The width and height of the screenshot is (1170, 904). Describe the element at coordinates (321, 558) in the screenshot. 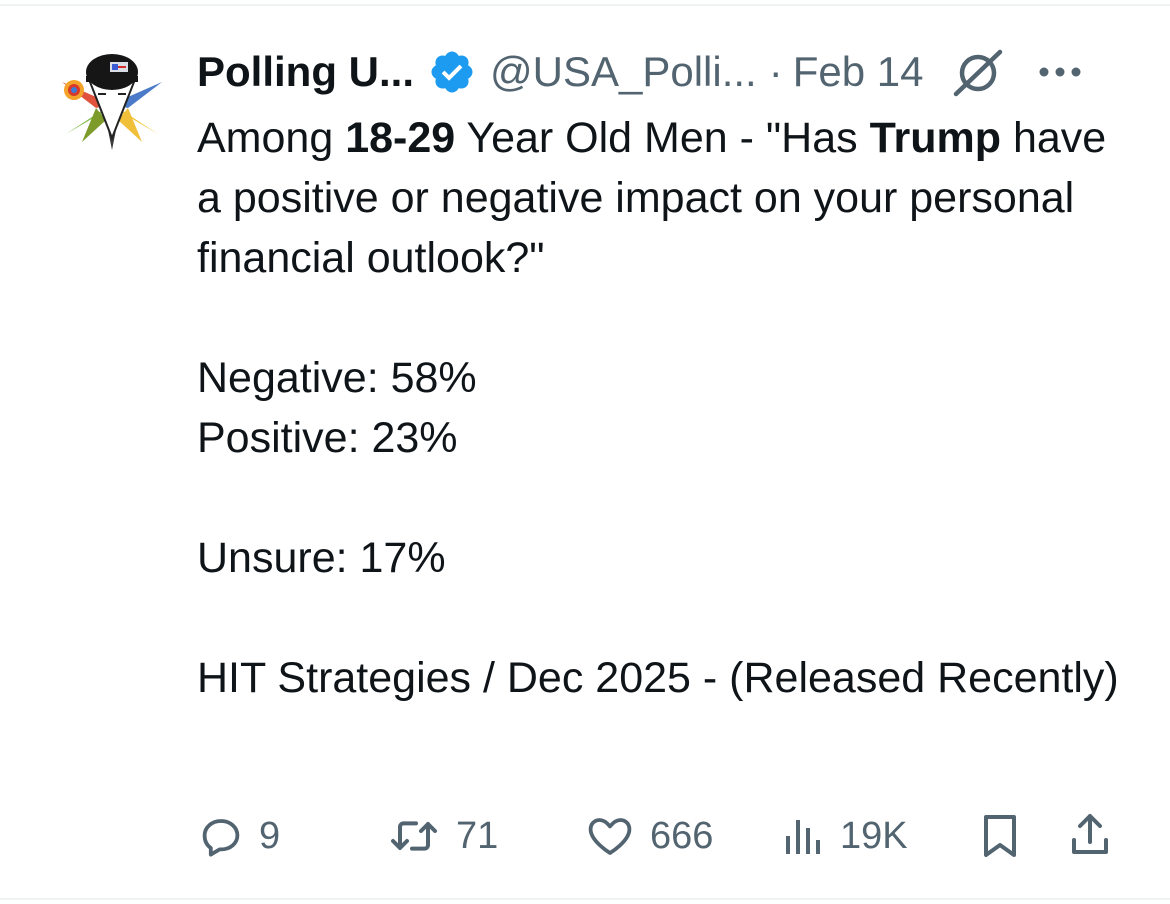

I see `result-unsure: Unsure: 17%` at that location.